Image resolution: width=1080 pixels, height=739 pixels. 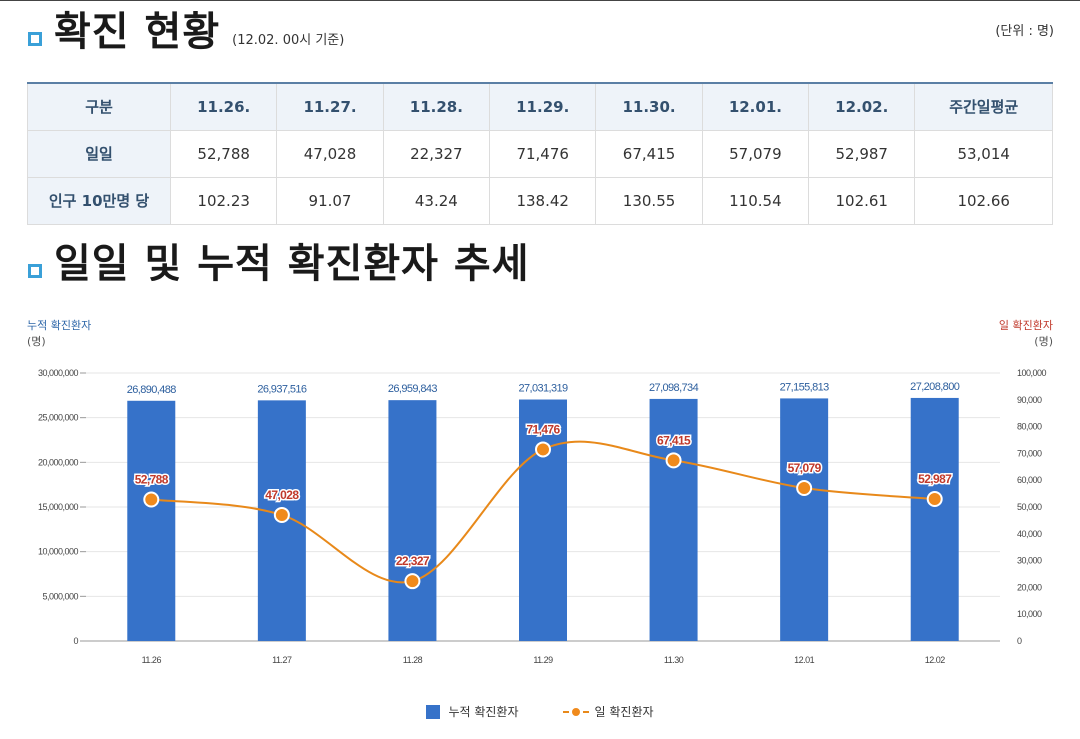 What do you see at coordinates (75, 641) in the screenshot?
I see `y-left-tick-label: 0` at bounding box center [75, 641].